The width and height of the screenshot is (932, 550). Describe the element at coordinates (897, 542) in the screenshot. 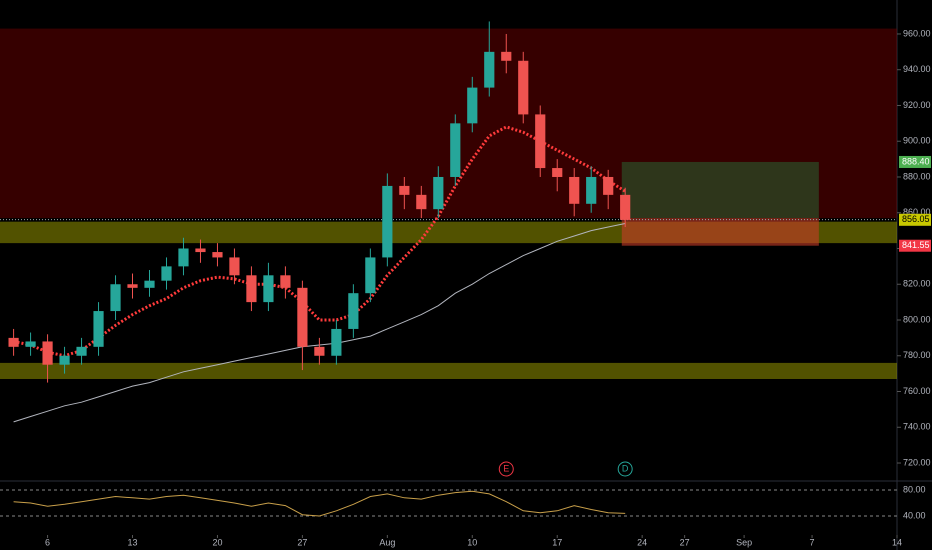

I see `x-tick-label: 14` at that location.